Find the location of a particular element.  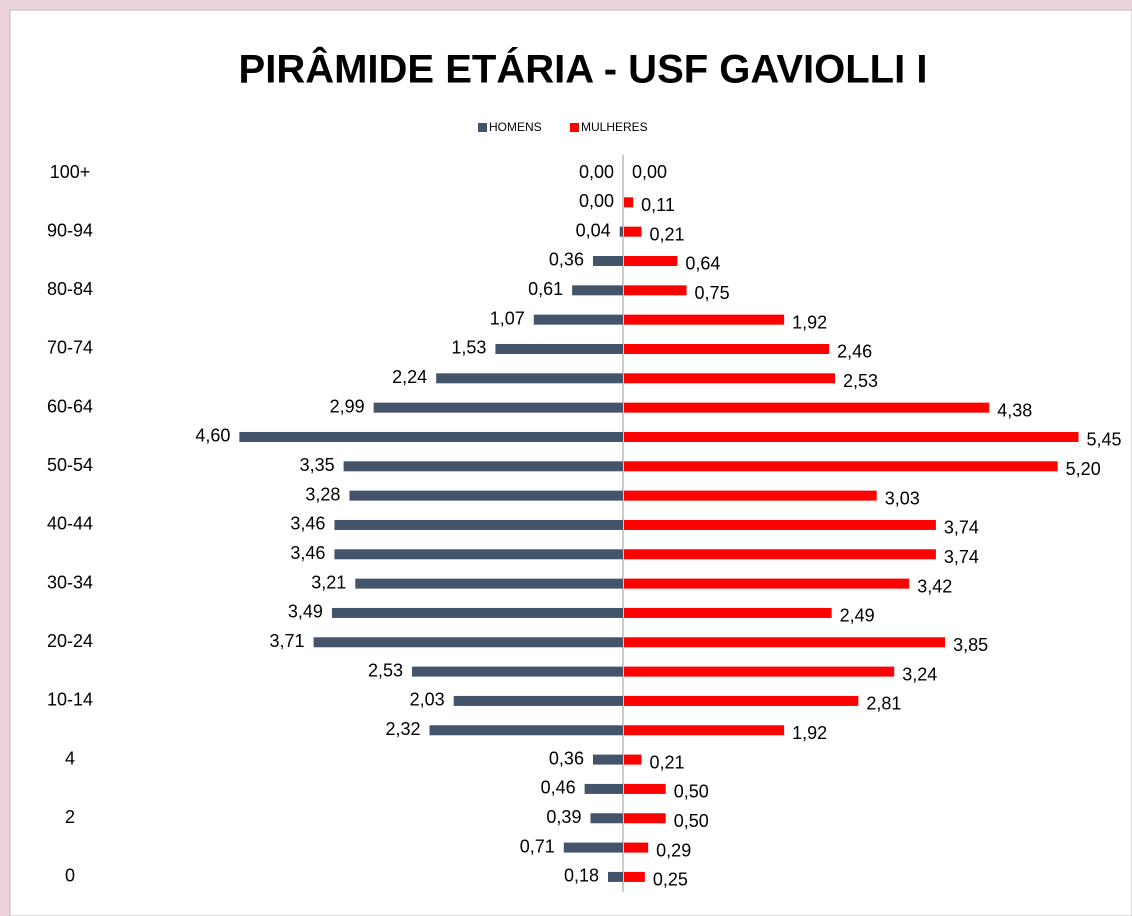

category-label: 80-84 is located at coordinates (70, 289).